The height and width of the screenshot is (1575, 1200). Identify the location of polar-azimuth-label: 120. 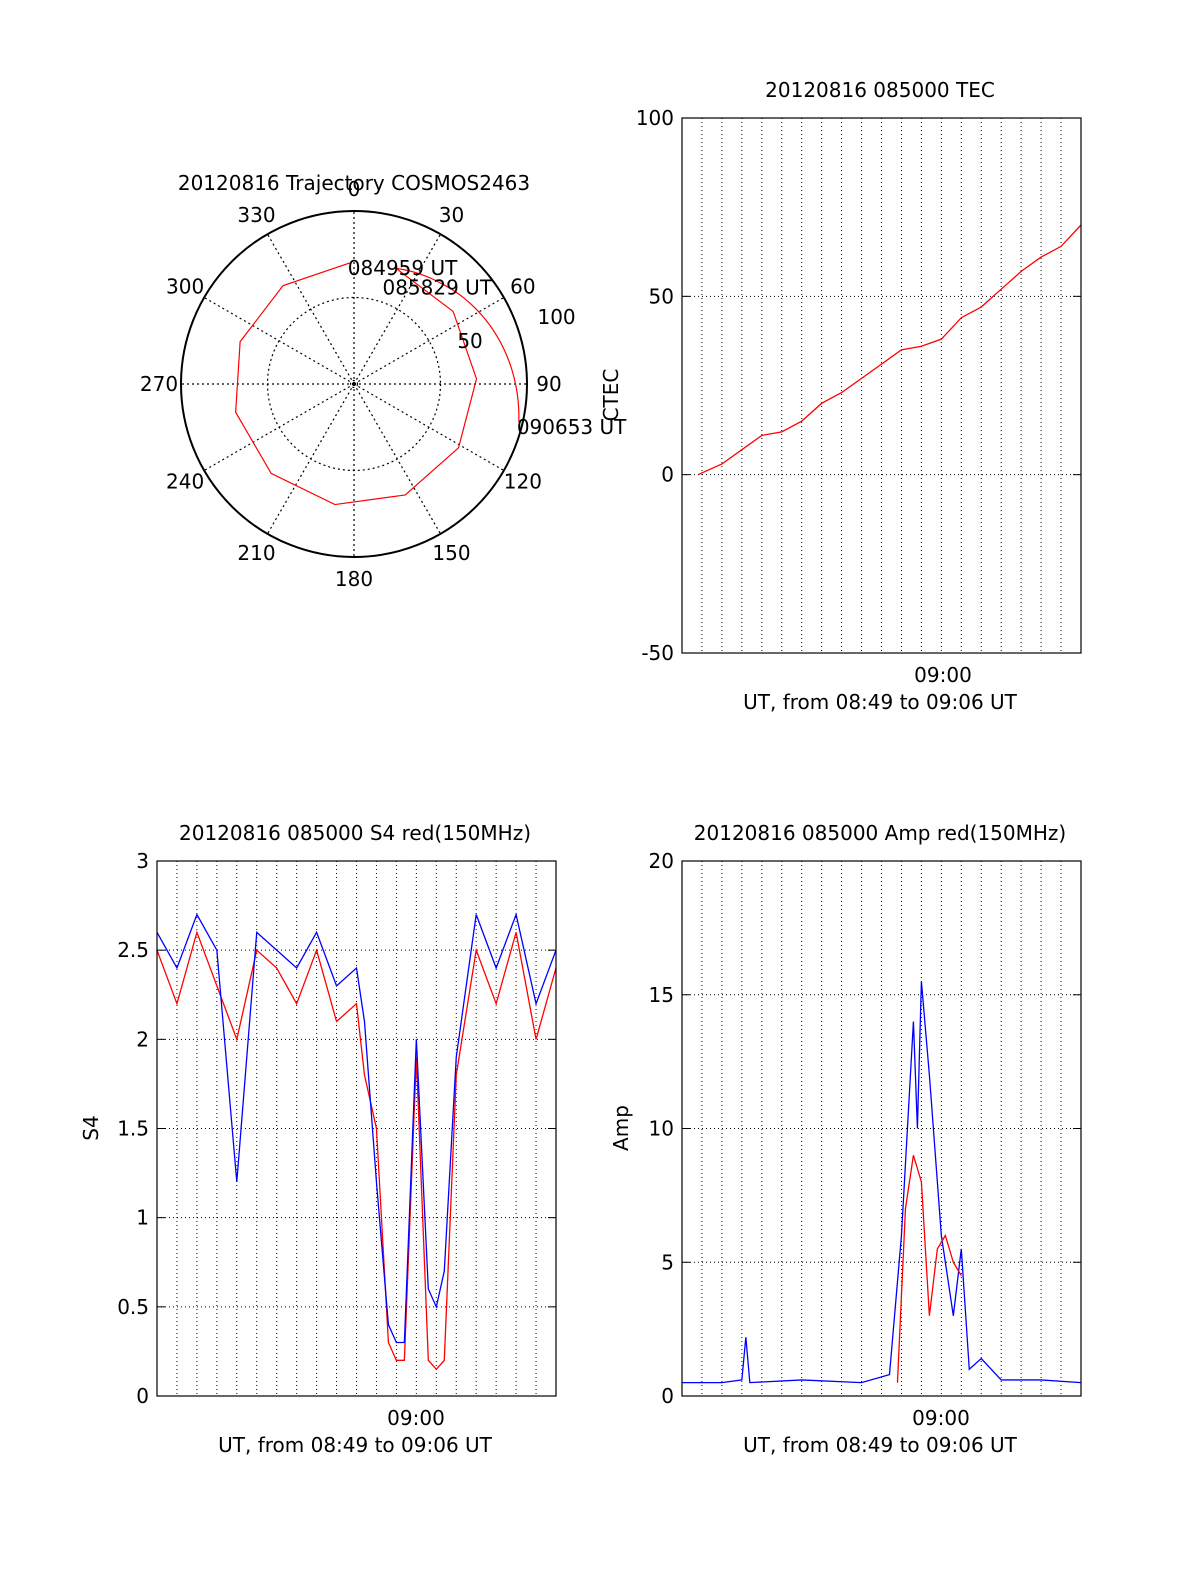
(523, 482).